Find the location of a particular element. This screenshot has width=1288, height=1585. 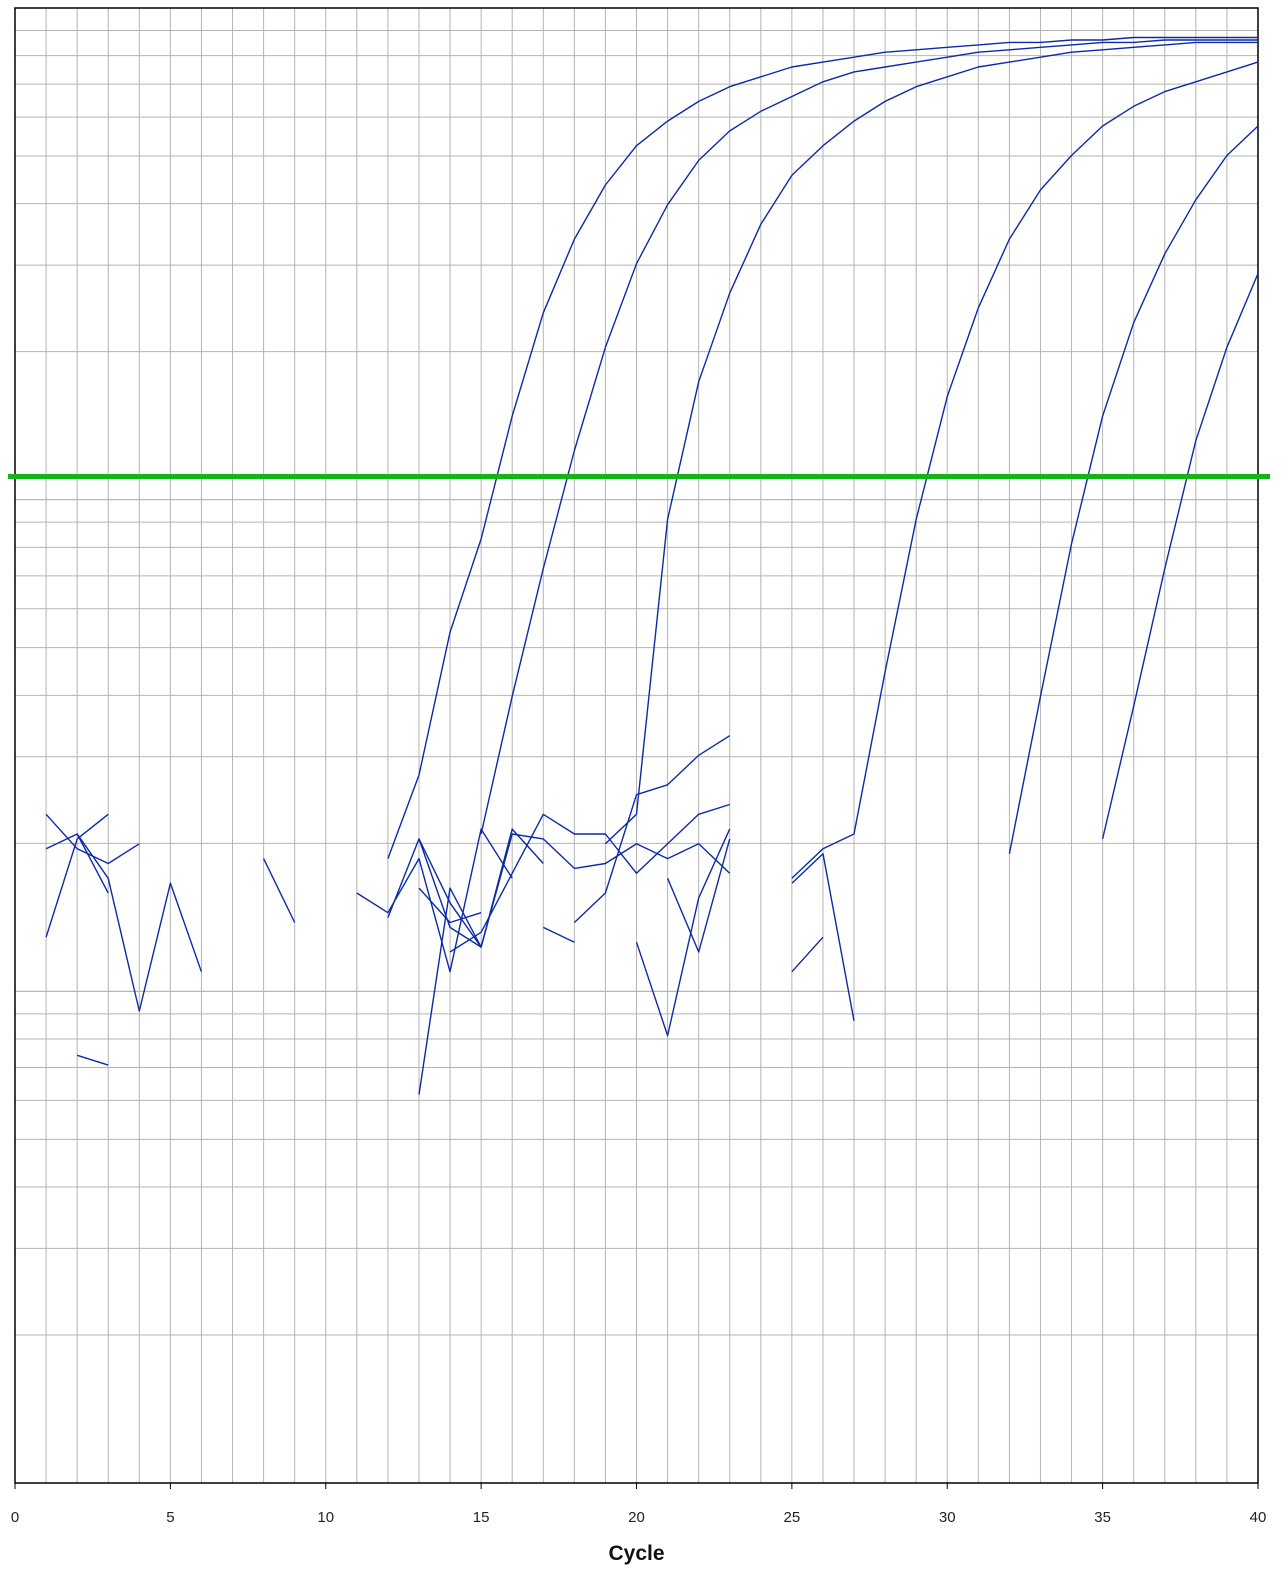

x-tick-label: 25 is located at coordinates (792, 1517).